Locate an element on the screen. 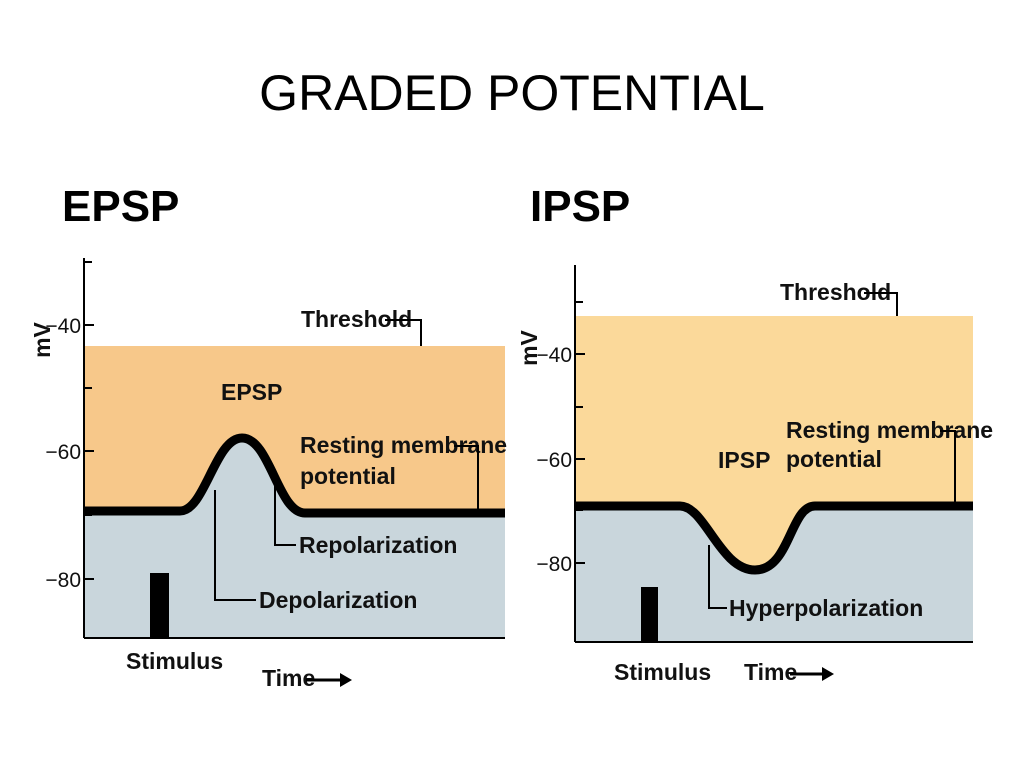 Image resolution: width=1024 pixels, height=768 pixels. epsp-below-rest-region is located at coordinates (294, 574).